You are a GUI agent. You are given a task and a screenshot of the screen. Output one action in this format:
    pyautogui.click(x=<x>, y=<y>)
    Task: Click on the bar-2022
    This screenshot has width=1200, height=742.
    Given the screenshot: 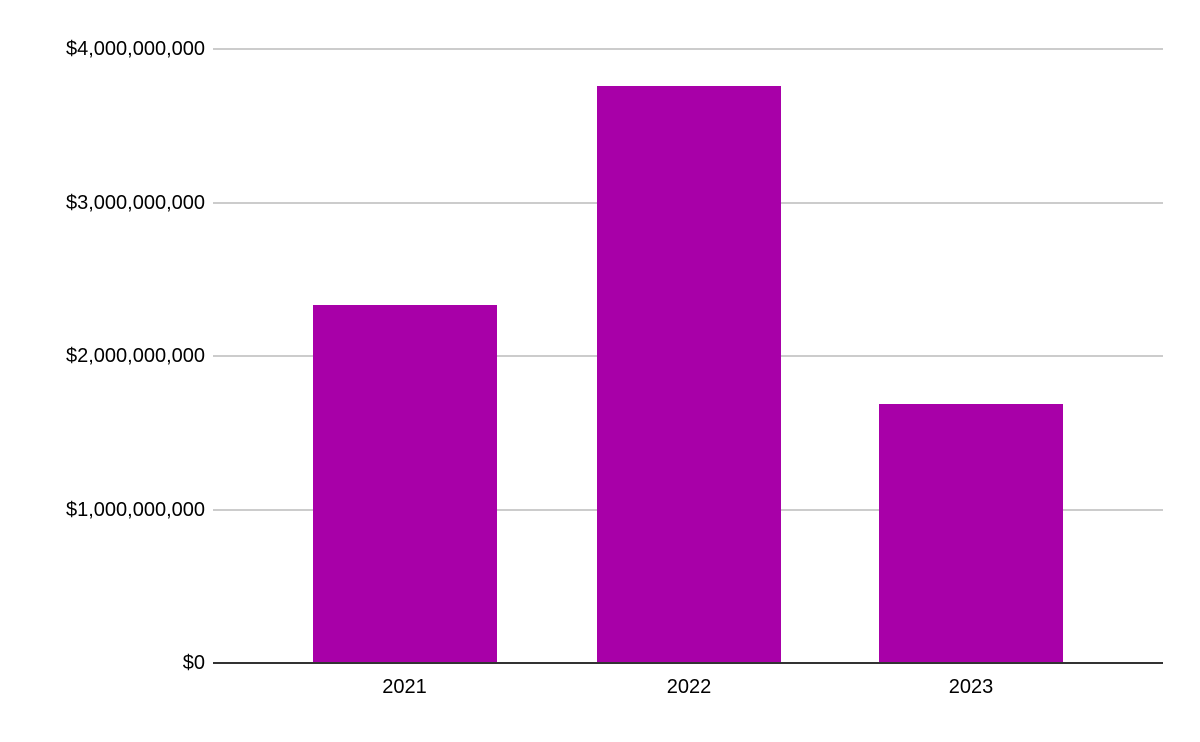 What is the action you would take?
    pyautogui.click(x=689, y=374)
    